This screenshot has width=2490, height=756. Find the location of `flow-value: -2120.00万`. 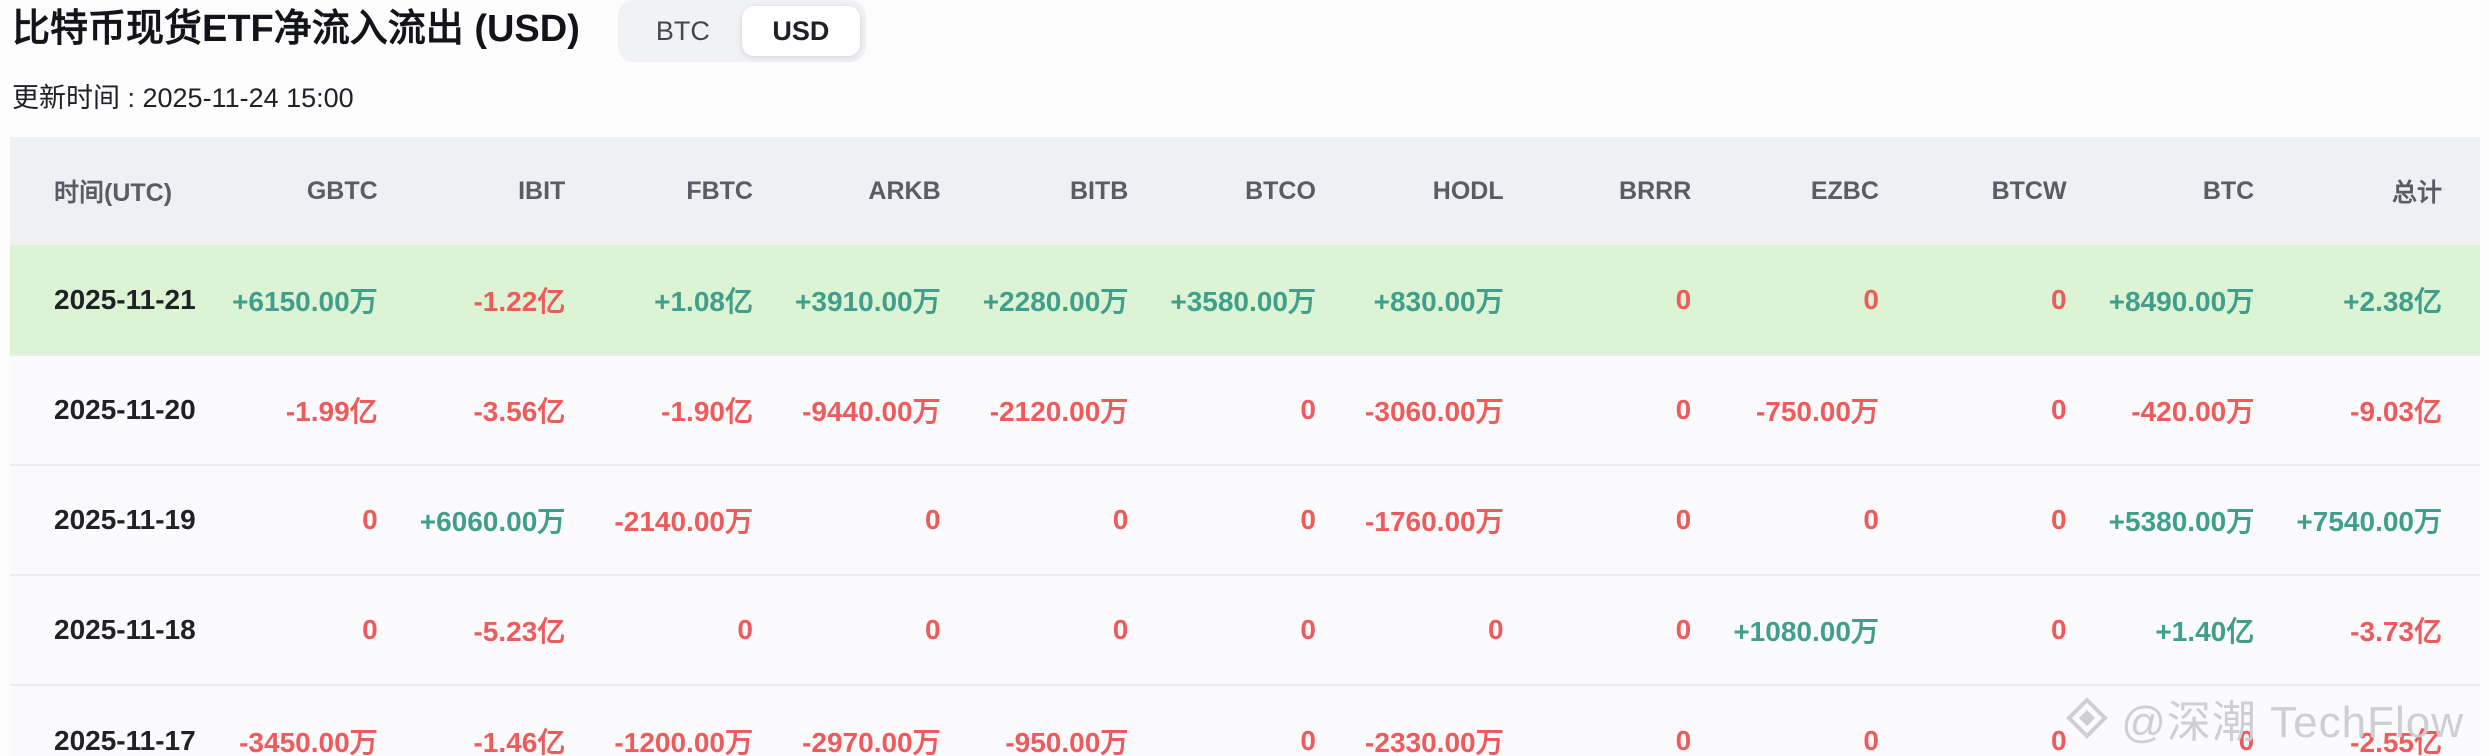

flow-value: -2120.00万 is located at coordinates (1072, 410).